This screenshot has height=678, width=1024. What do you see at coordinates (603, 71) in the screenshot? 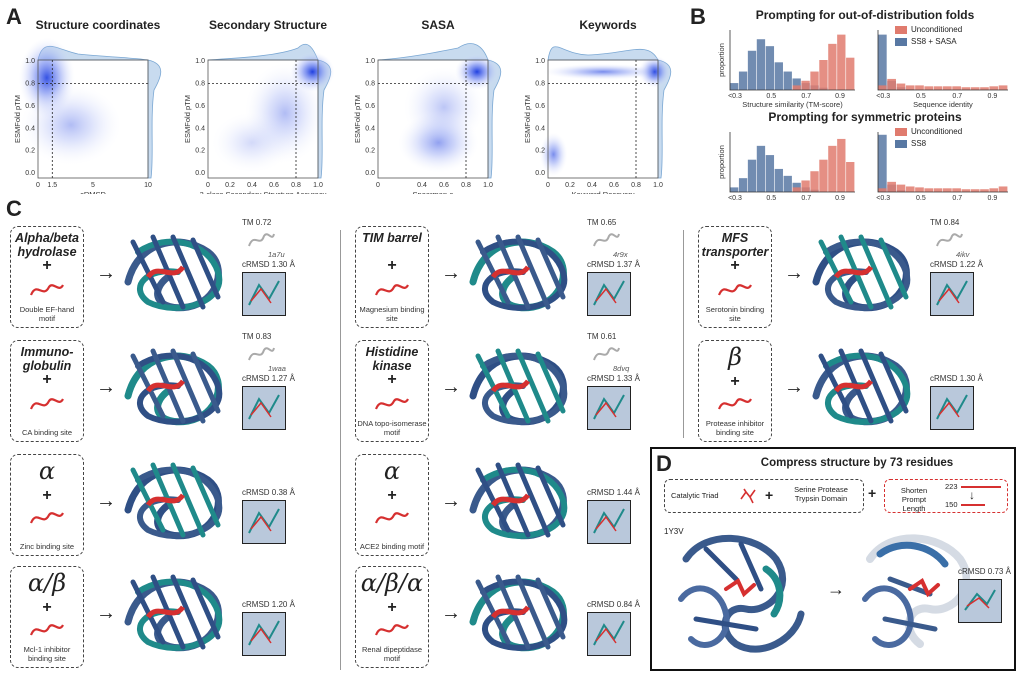
I see `density-region` at bounding box center [603, 71].